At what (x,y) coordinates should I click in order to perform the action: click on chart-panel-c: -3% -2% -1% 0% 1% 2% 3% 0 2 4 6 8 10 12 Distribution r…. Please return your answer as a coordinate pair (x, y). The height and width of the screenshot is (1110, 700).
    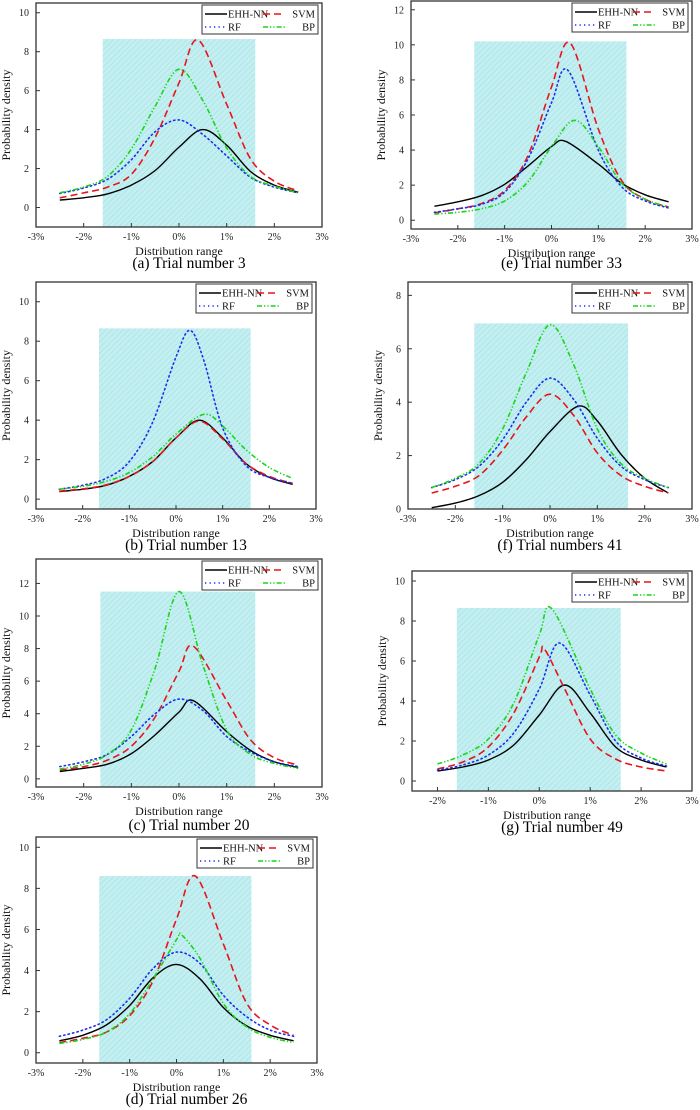
    Looking at the image, I should click on (164, 696).